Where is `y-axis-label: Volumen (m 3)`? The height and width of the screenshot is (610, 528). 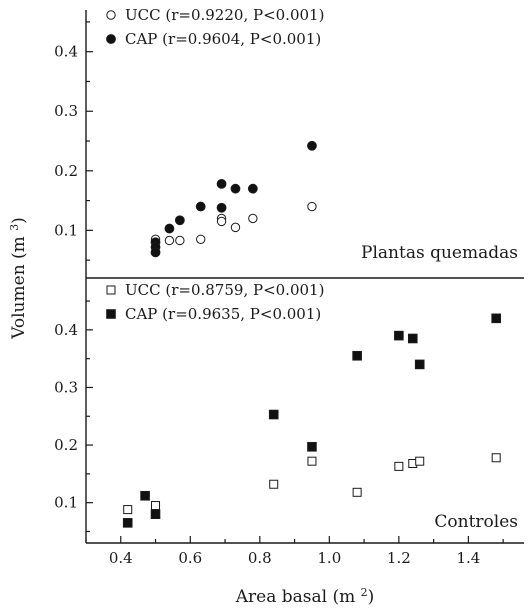 y-axis-label: Volumen (m 3) is located at coordinates (19, 278).